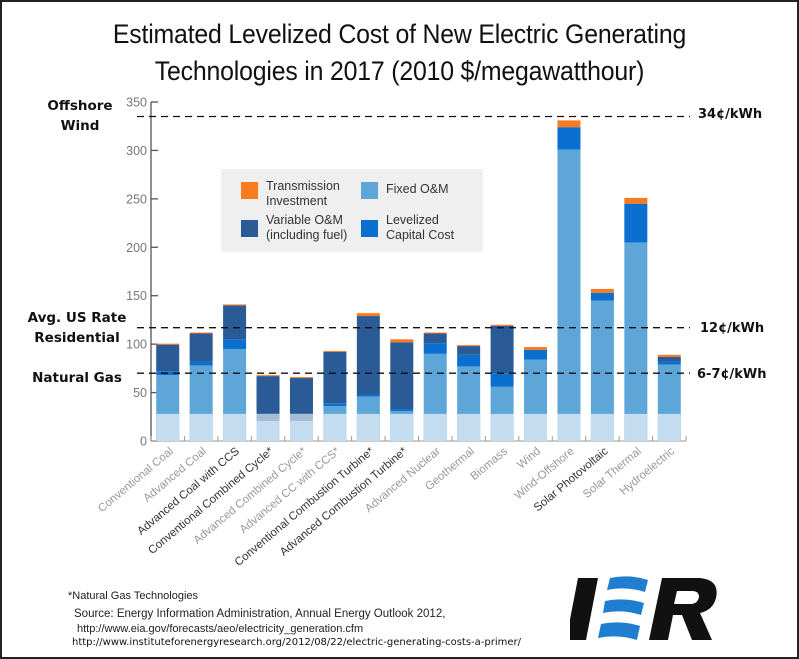  What do you see at coordinates (143, 442) in the screenshot?
I see `y-tick-label-0: 0` at bounding box center [143, 442].